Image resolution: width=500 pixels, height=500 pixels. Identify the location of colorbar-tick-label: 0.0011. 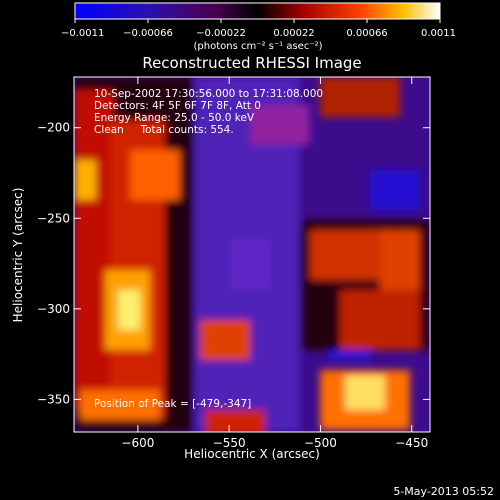
(438, 33).